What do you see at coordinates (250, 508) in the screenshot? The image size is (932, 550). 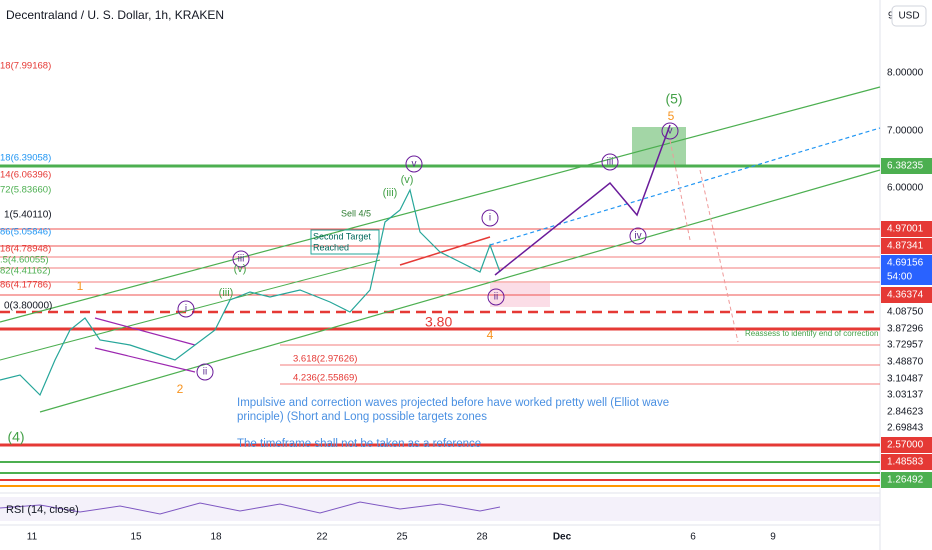 I see `rsi-line` at bounding box center [250, 508].